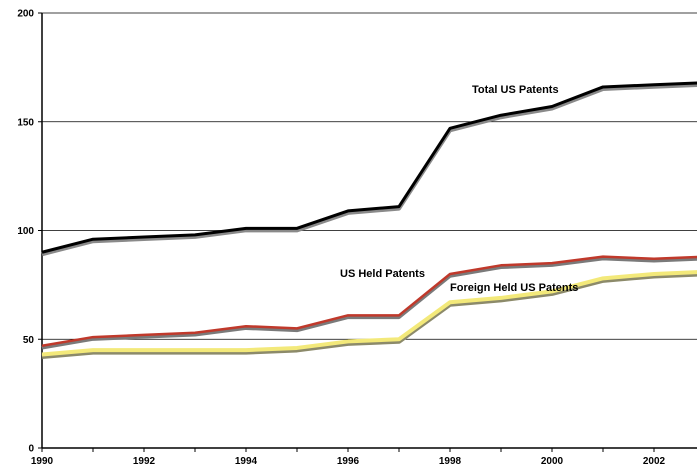  What do you see at coordinates (29, 340) in the screenshot?
I see `y-tick-label-50: 50` at bounding box center [29, 340].